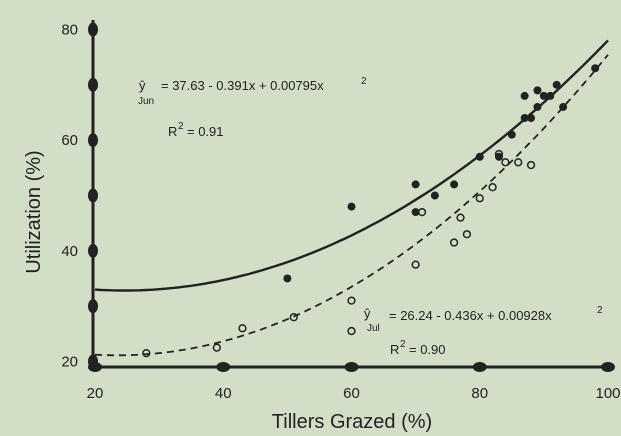 This screenshot has height=436, width=621. I want to click on y-tick-label: 20, so click(69, 361).